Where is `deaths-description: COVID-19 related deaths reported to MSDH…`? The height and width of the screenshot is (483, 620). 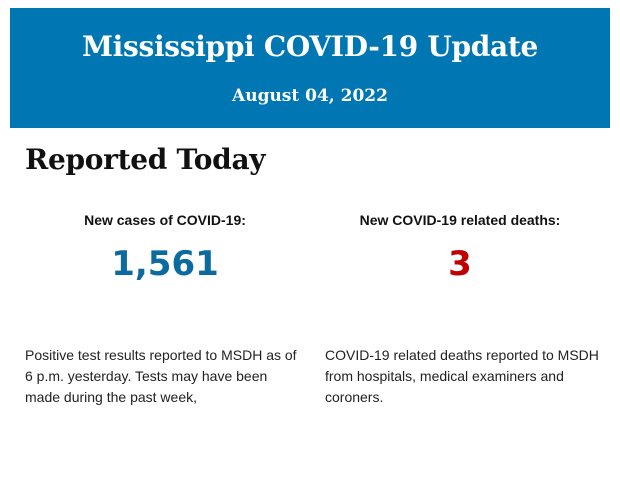
deaths-description: COVID-19 related deaths reported to MSDH… is located at coordinates (462, 376).